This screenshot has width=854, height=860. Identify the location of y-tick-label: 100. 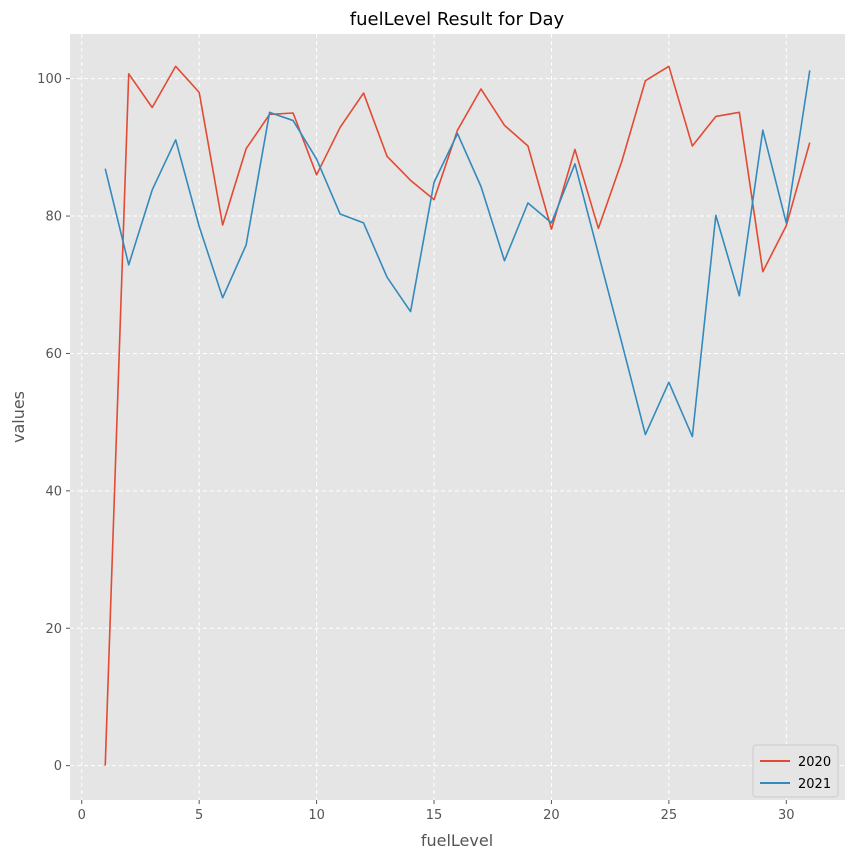
(49, 79).